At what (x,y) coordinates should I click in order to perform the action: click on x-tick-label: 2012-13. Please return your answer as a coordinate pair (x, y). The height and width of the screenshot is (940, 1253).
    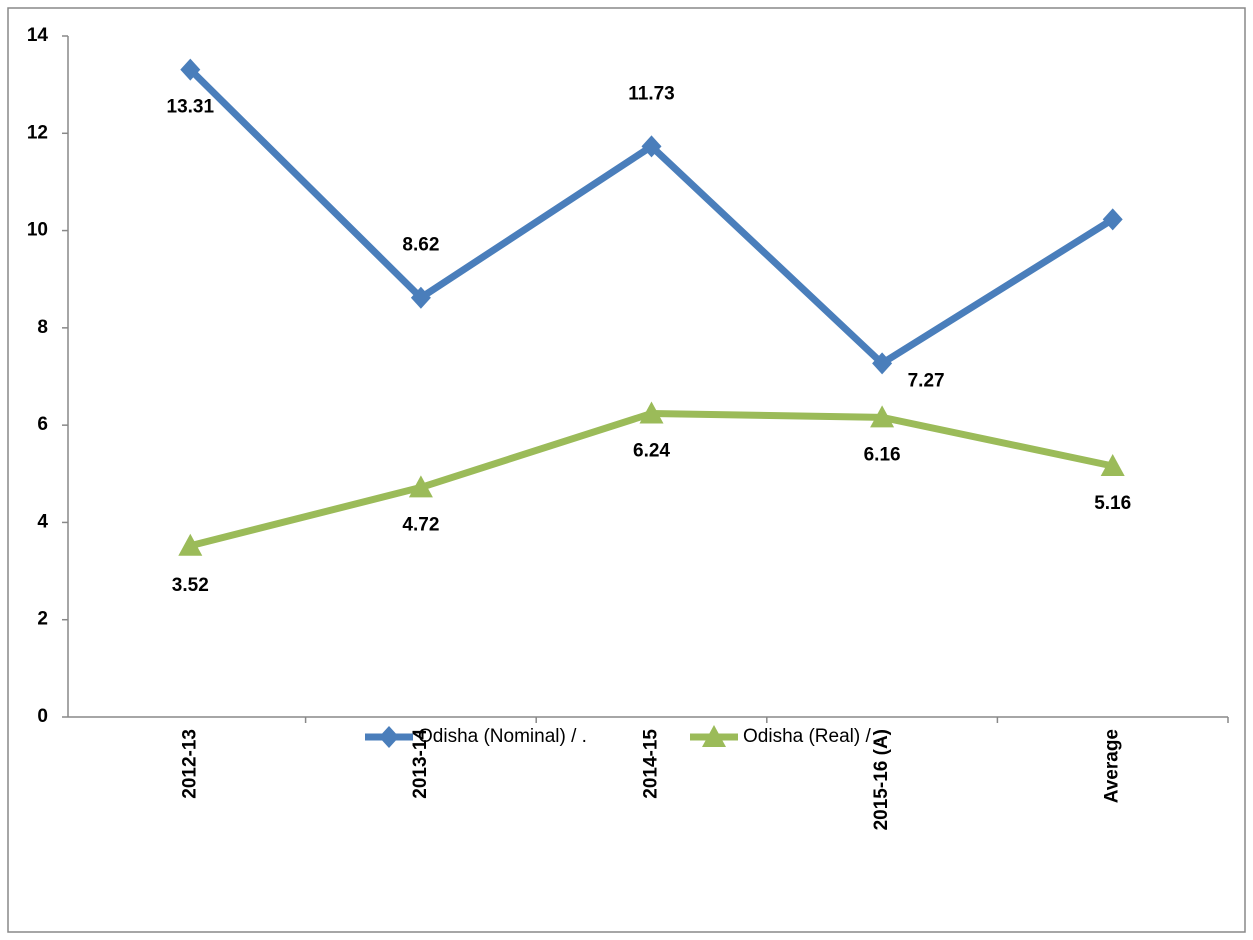
    Looking at the image, I should click on (189, 764).